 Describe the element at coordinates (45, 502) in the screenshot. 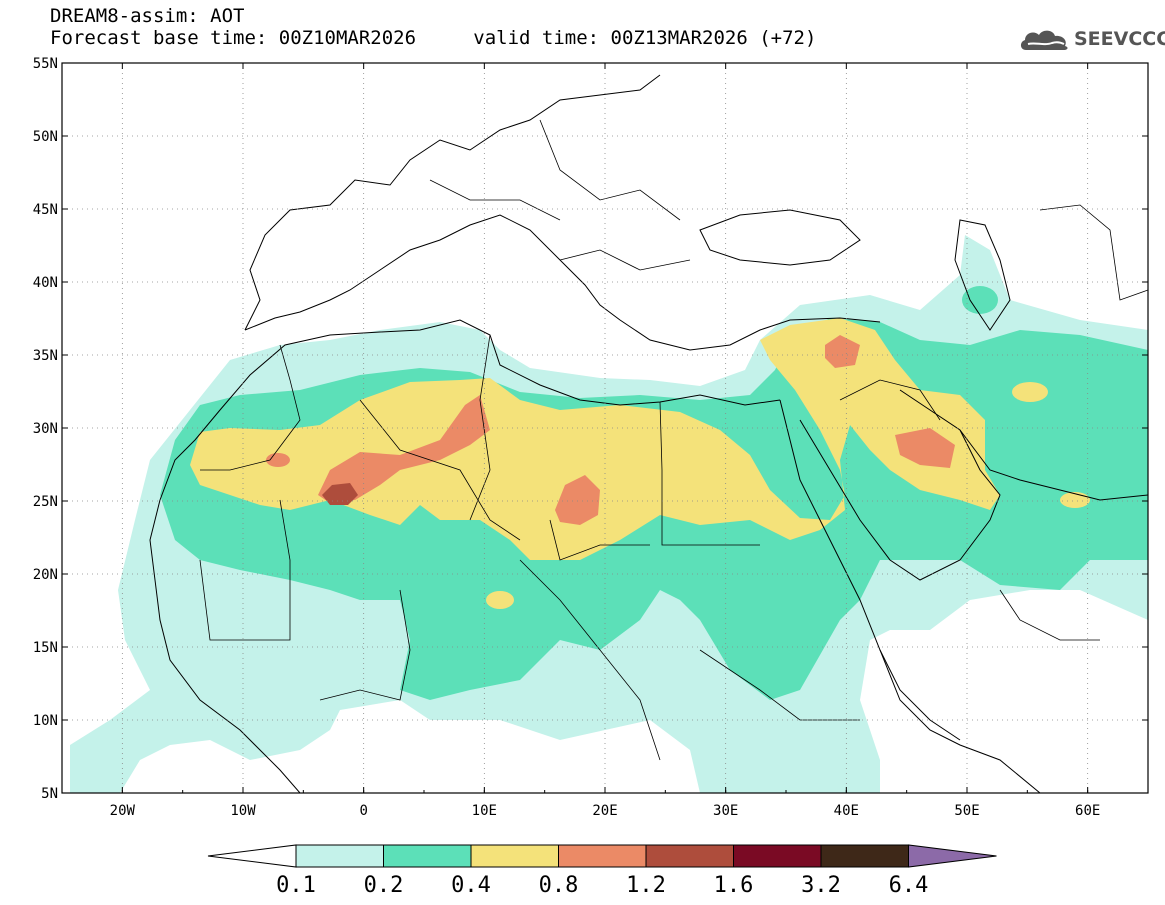

I see `y-tick-label: 25N` at that location.